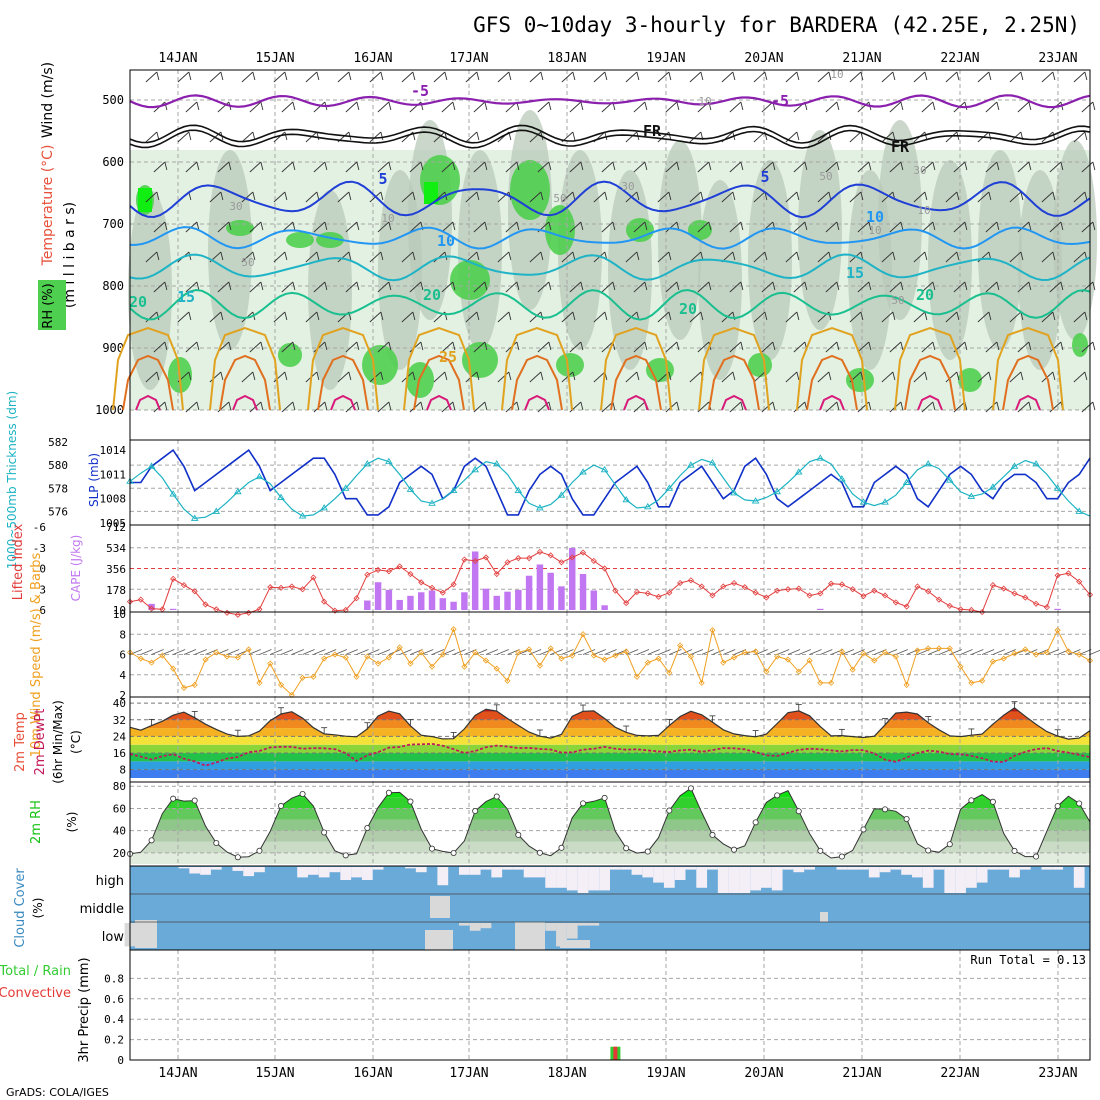 This screenshot has height=1100, width=1100. What do you see at coordinates (925, 295) in the screenshot?
I see `isotherm-label-13: 20` at bounding box center [925, 295].